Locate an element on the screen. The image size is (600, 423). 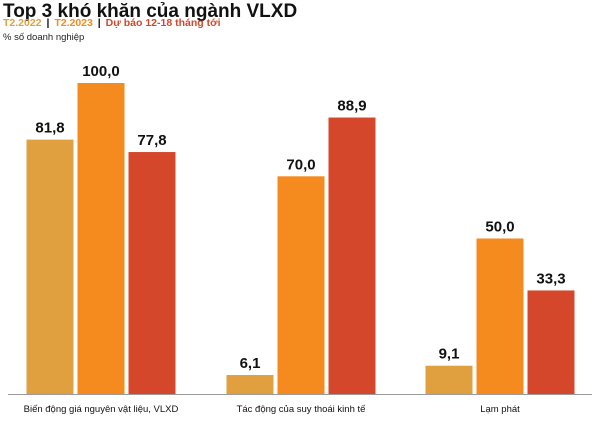
data-label: 9,1 is located at coordinates (449, 354).